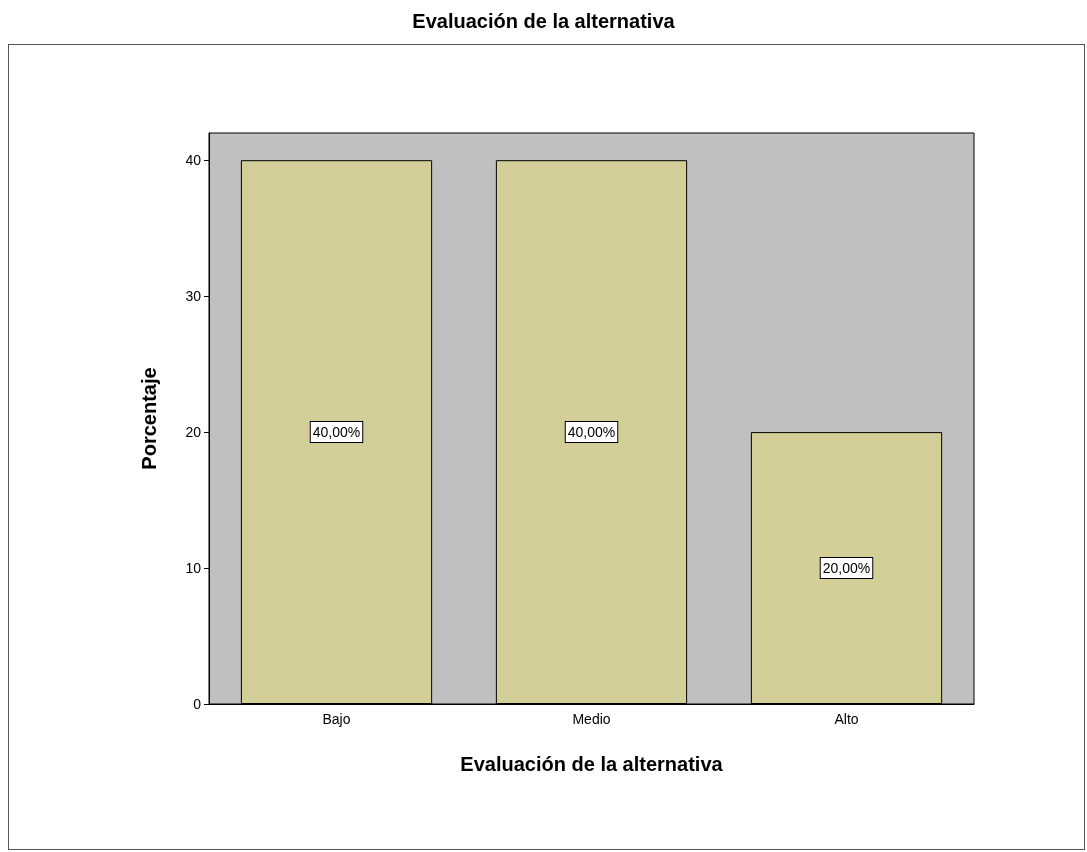 This screenshot has width=1087, height=852. Describe the element at coordinates (592, 764) in the screenshot. I see `x-axis-title: Evaluación de la alternativa` at that location.